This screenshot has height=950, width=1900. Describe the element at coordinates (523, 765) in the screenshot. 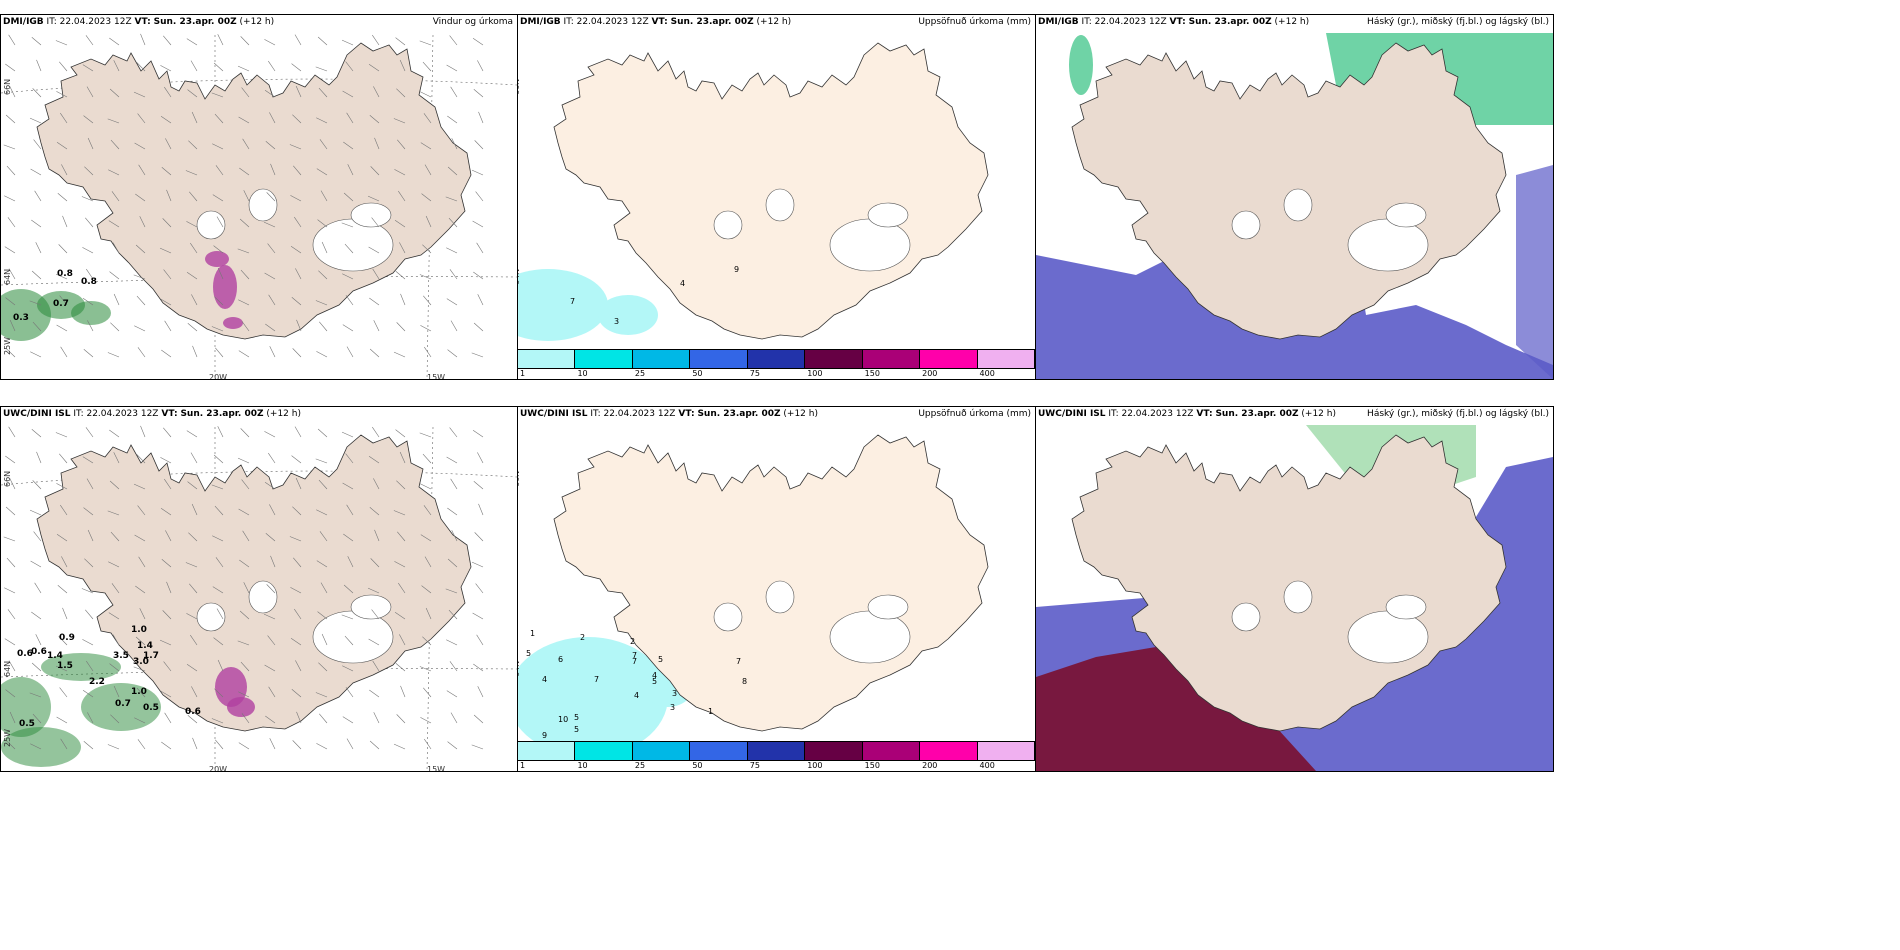

I see `colorbar-tick: 1` at that location.